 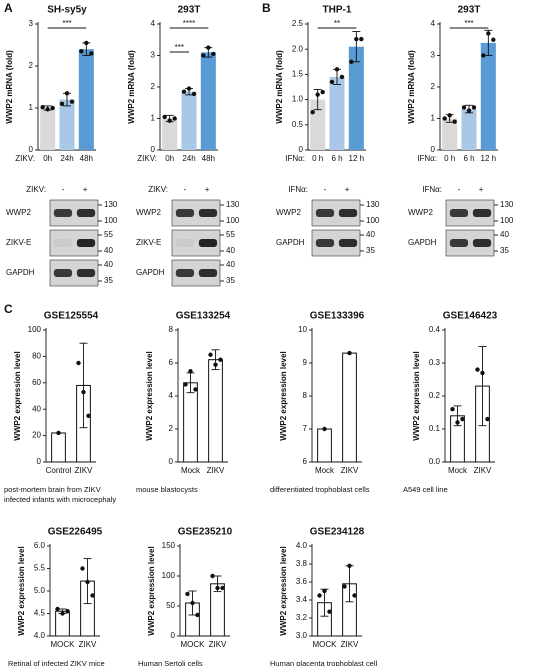 I want to click on y-tick-label: 8, so click(x=171, y=329).